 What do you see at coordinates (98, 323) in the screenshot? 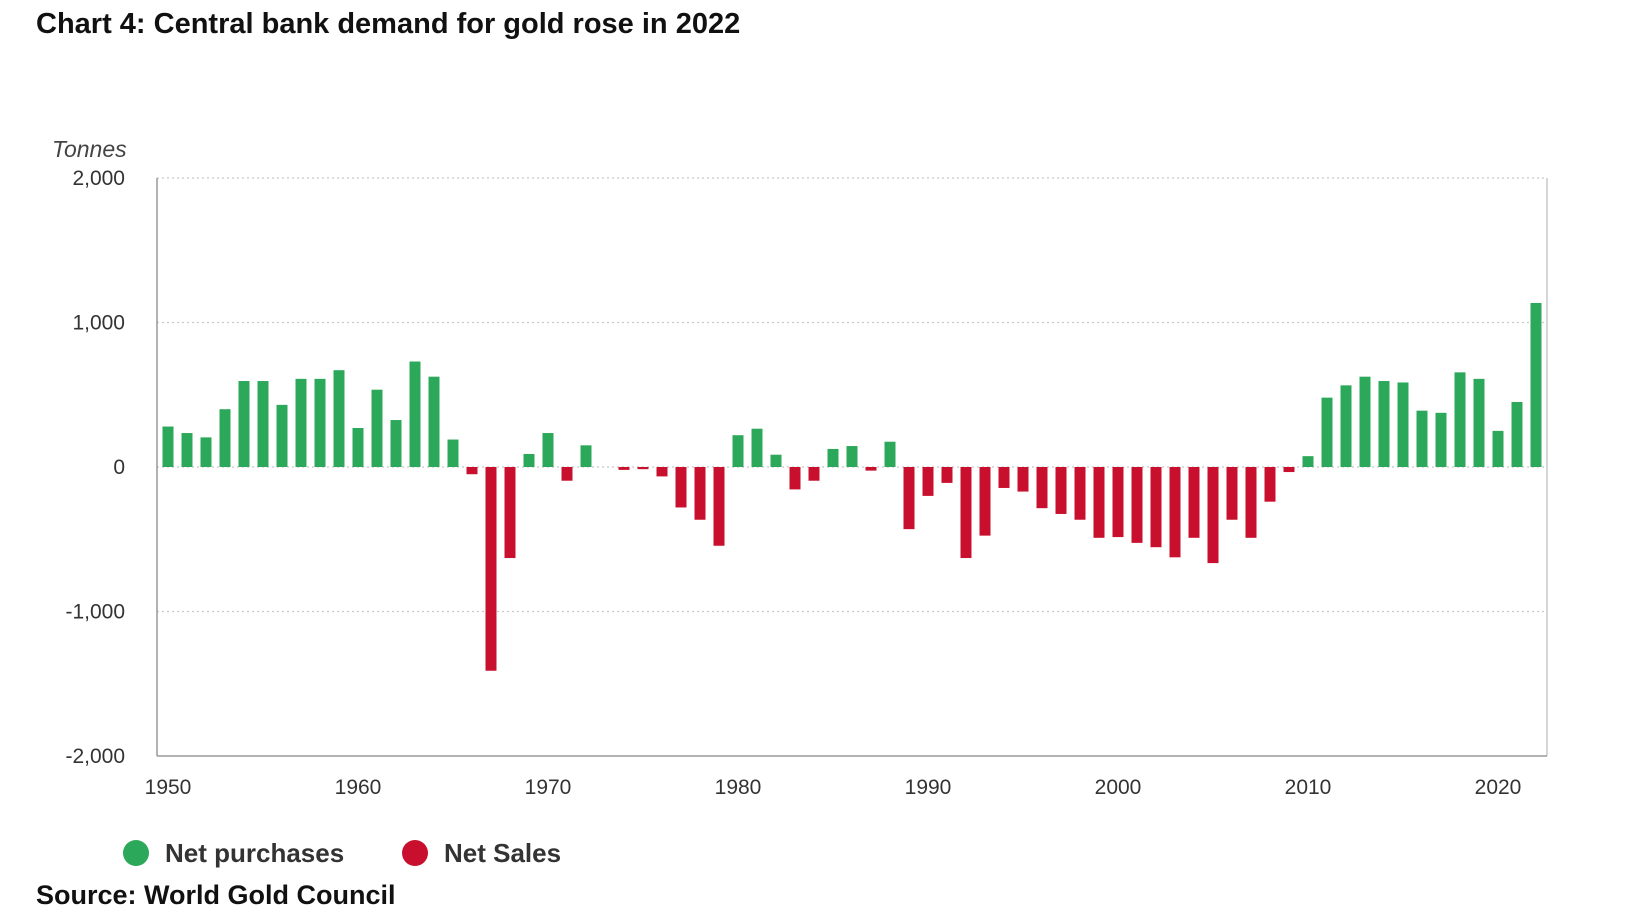
I see `y-tick-label: 1,000` at bounding box center [98, 323].